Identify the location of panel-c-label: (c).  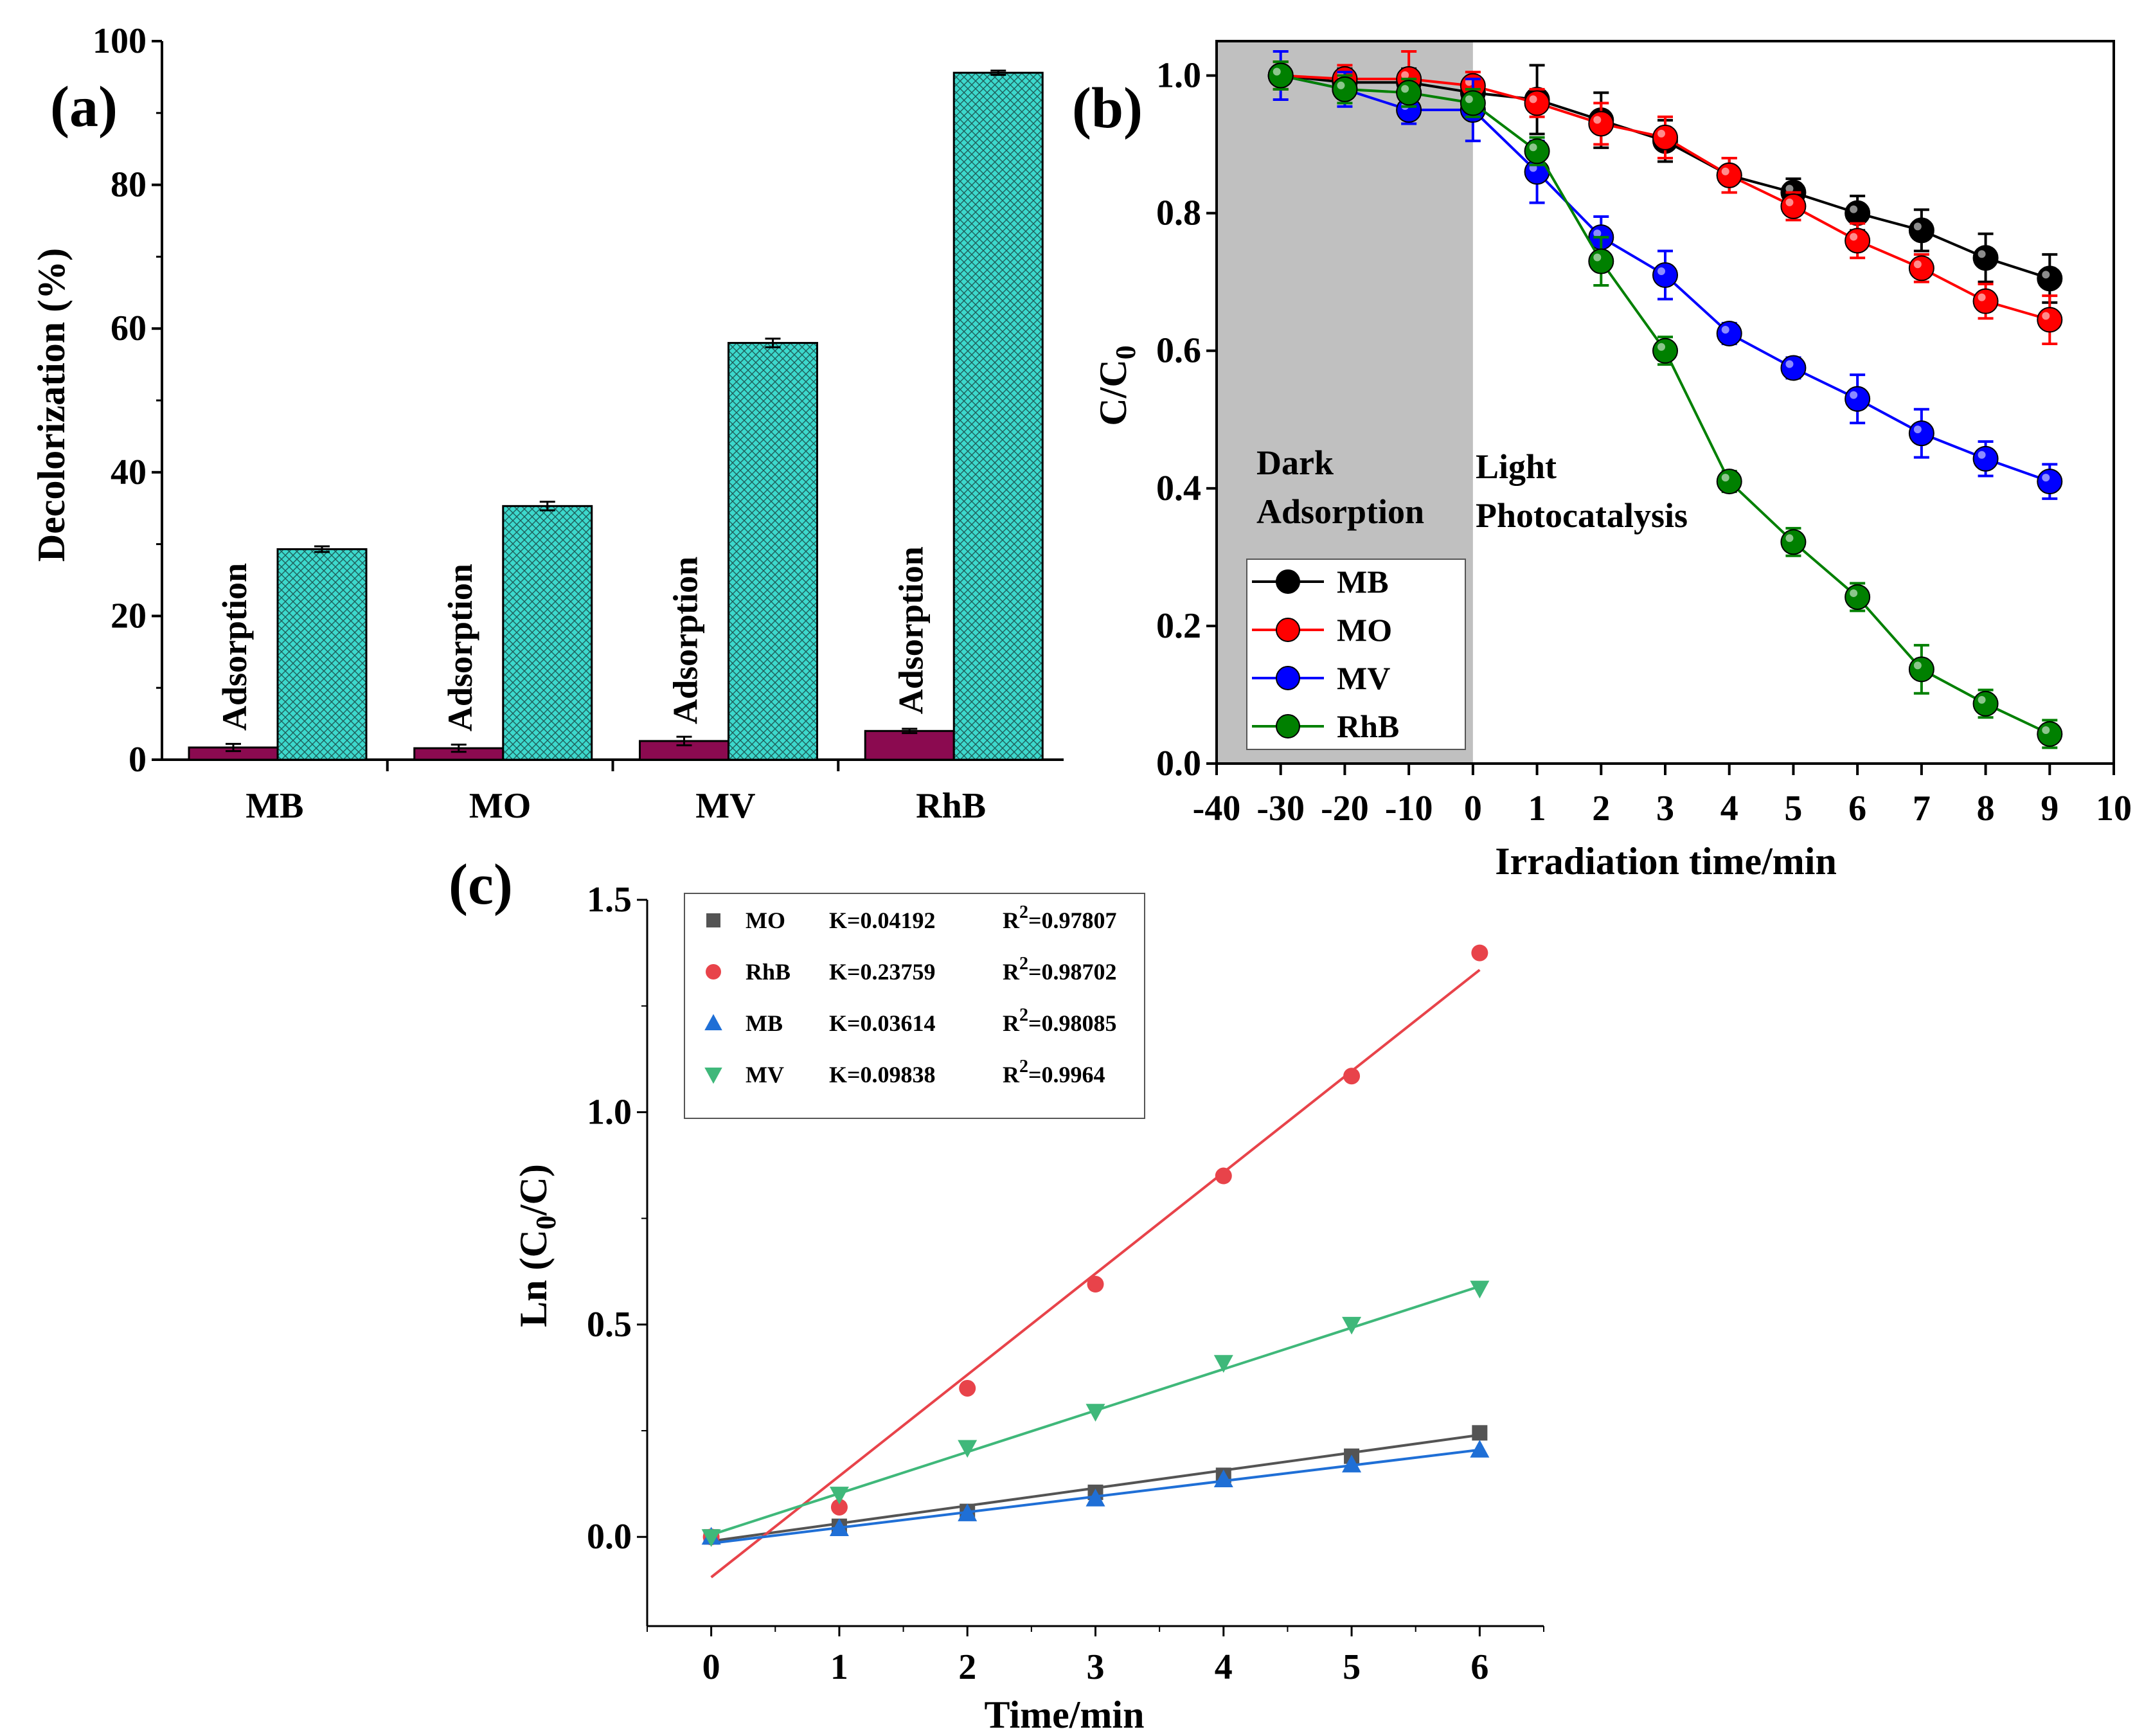
(481, 885).